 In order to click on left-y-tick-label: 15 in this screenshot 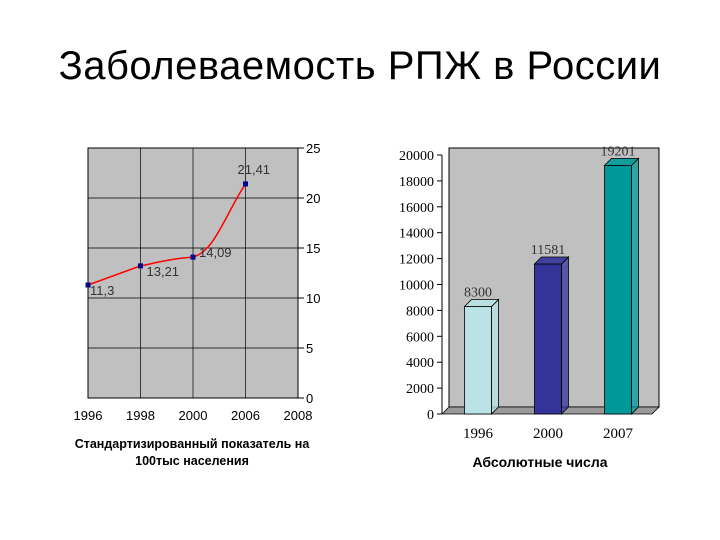, I will do `click(313, 248)`.